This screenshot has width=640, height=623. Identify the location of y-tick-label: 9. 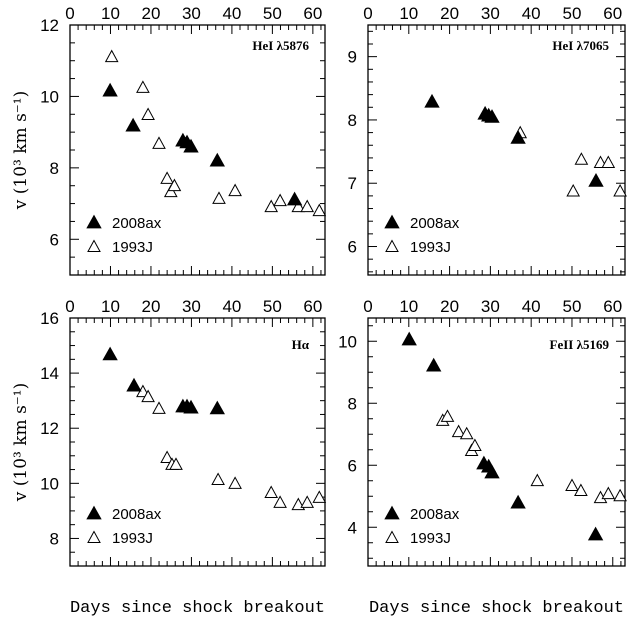
(352, 57).